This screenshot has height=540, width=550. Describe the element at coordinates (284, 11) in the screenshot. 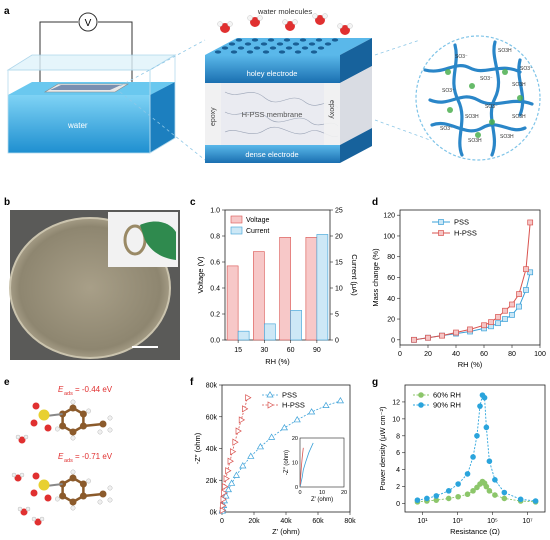

I see `water-molecules-label: water molecules` at that location.